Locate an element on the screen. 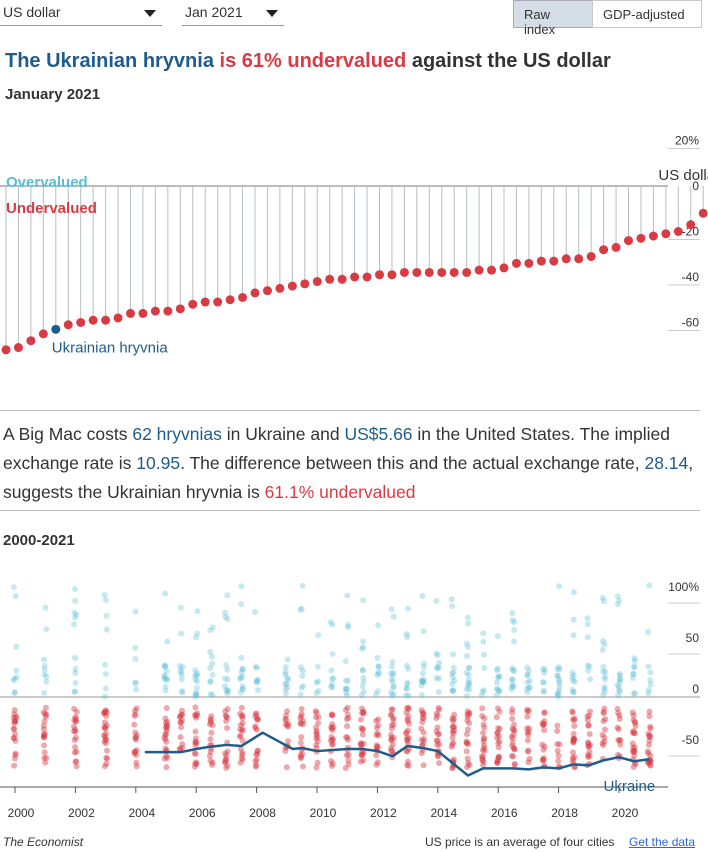 Image resolution: width=708 pixels, height=852 pixels. raw-index-button: Raw index is located at coordinates (553, 18).